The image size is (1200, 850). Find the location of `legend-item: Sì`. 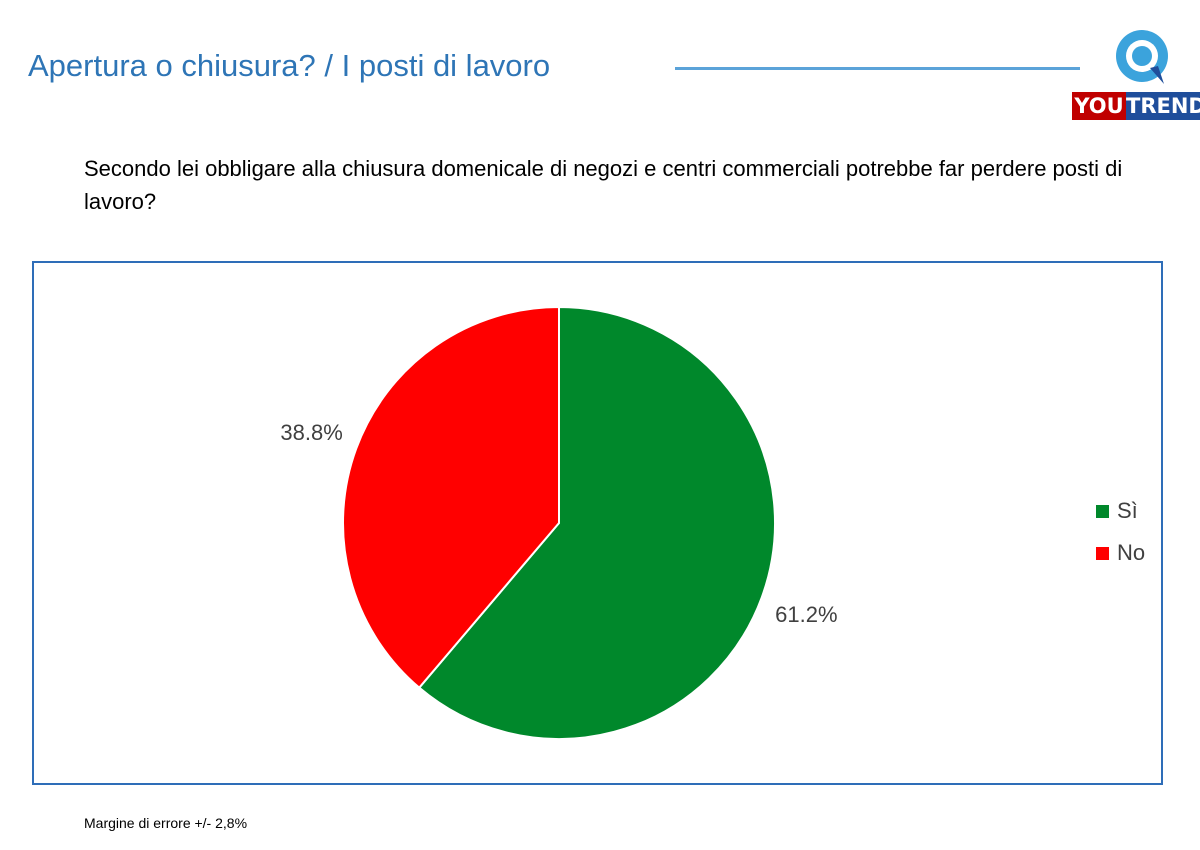

legend-item: Sì is located at coordinates (1120, 511).